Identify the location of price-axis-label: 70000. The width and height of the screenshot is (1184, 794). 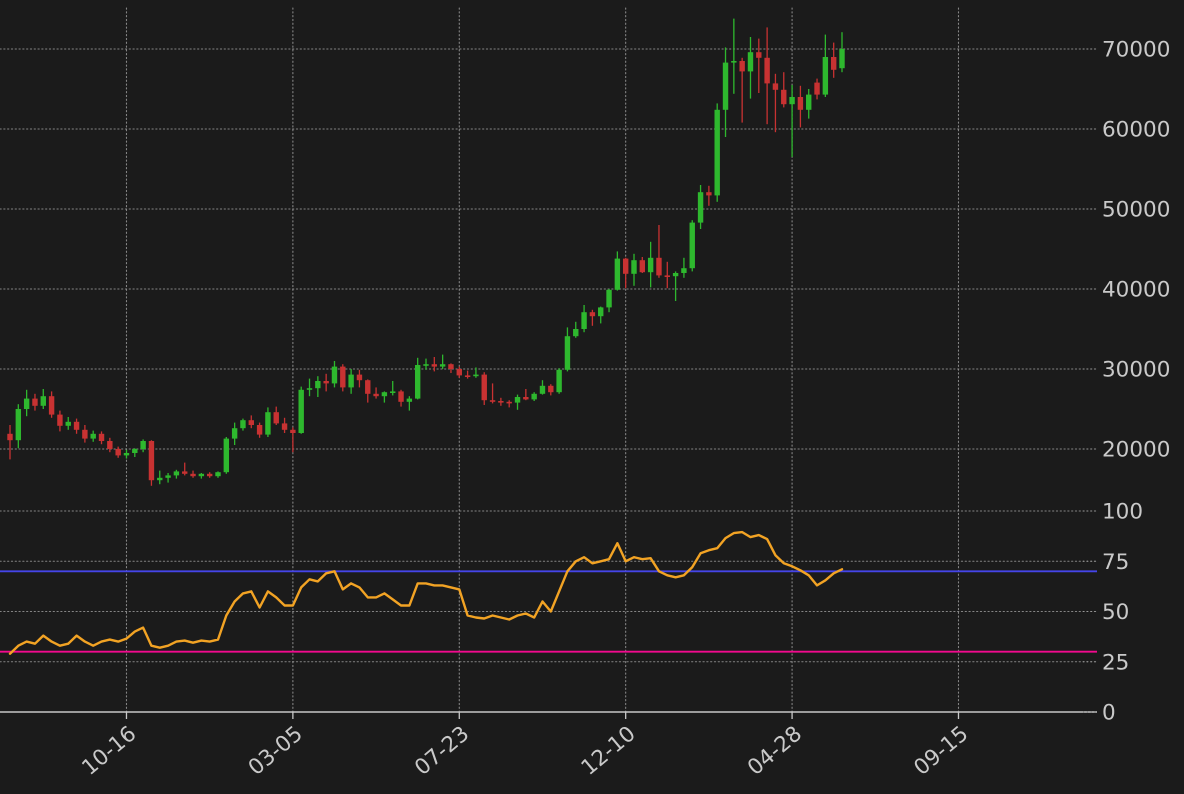
(1136, 50).